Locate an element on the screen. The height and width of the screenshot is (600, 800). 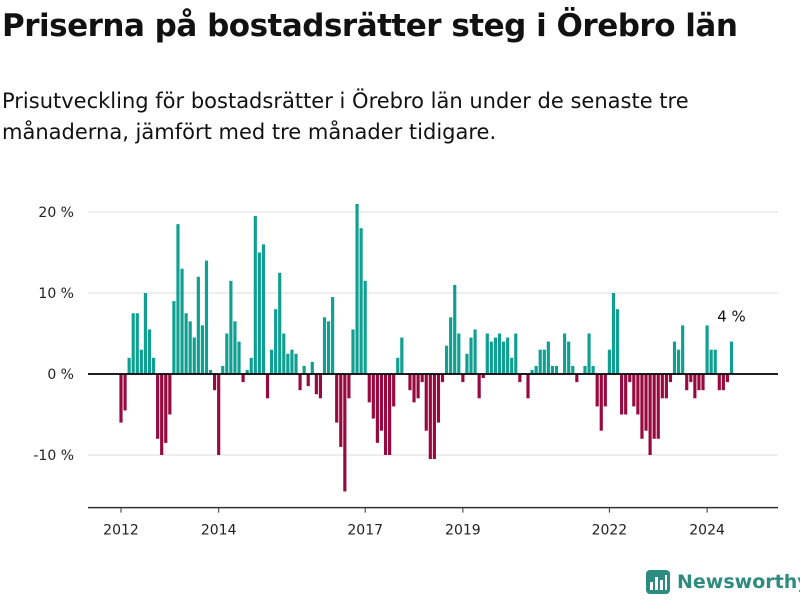
x-tick-label: 2014 is located at coordinates (219, 531).